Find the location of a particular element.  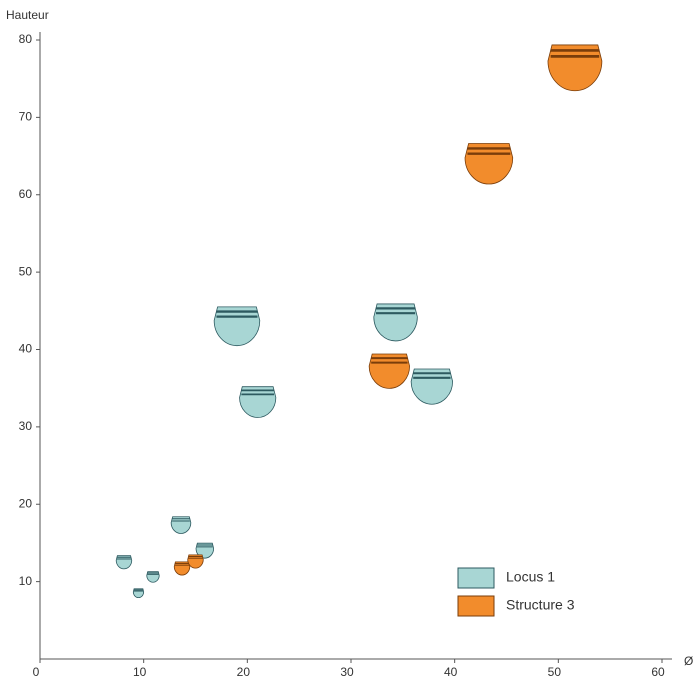

x-tick-label: 50 is located at coordinates (555, 672).